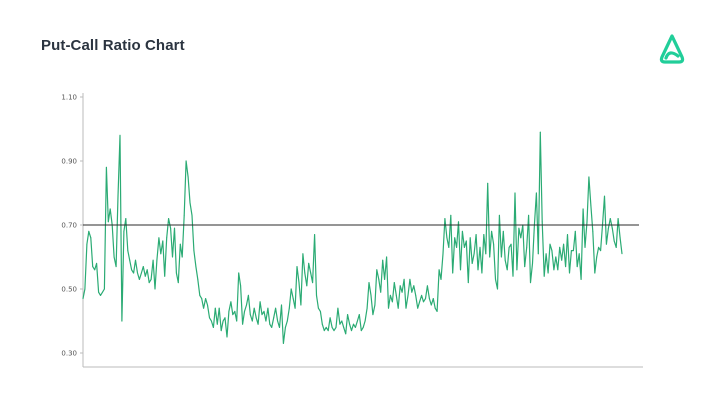 This screenshot has height=412, width=720. Describe the element at coordinates (113, 45) in the screenshot. I see `chart-title: Put-Call Ratio Chart` at that location.